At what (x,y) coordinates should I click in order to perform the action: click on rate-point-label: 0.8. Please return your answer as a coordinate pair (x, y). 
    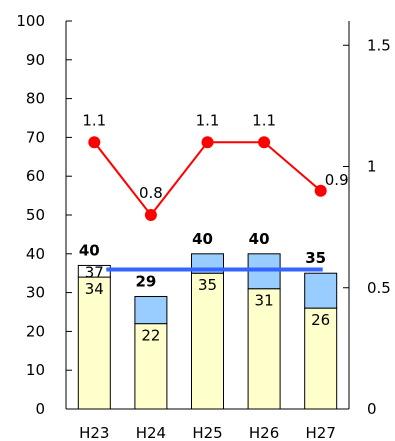
    Looking at the image, I should click on (151, 193).